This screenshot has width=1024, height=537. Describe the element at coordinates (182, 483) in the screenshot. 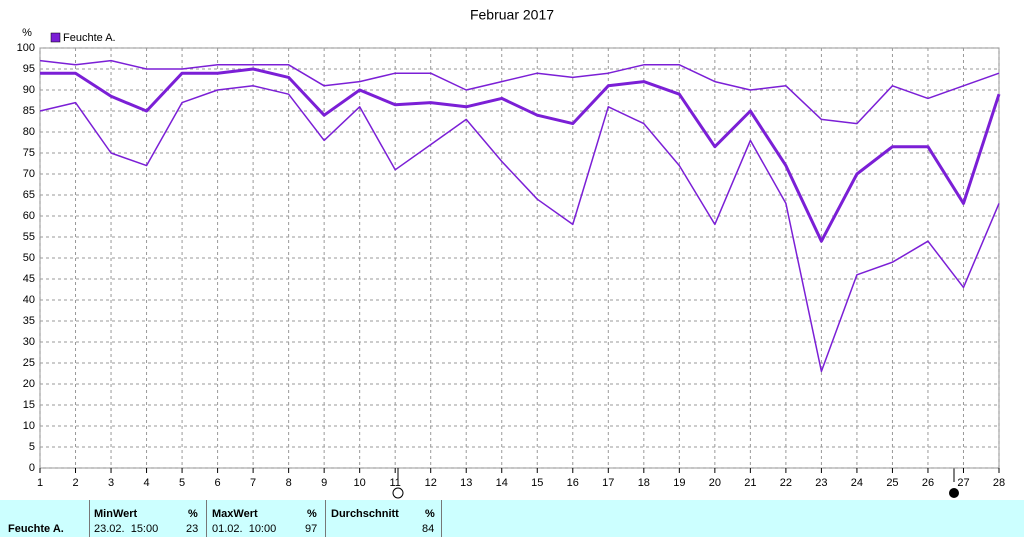

I see `x-tick-label: 5` at that location.